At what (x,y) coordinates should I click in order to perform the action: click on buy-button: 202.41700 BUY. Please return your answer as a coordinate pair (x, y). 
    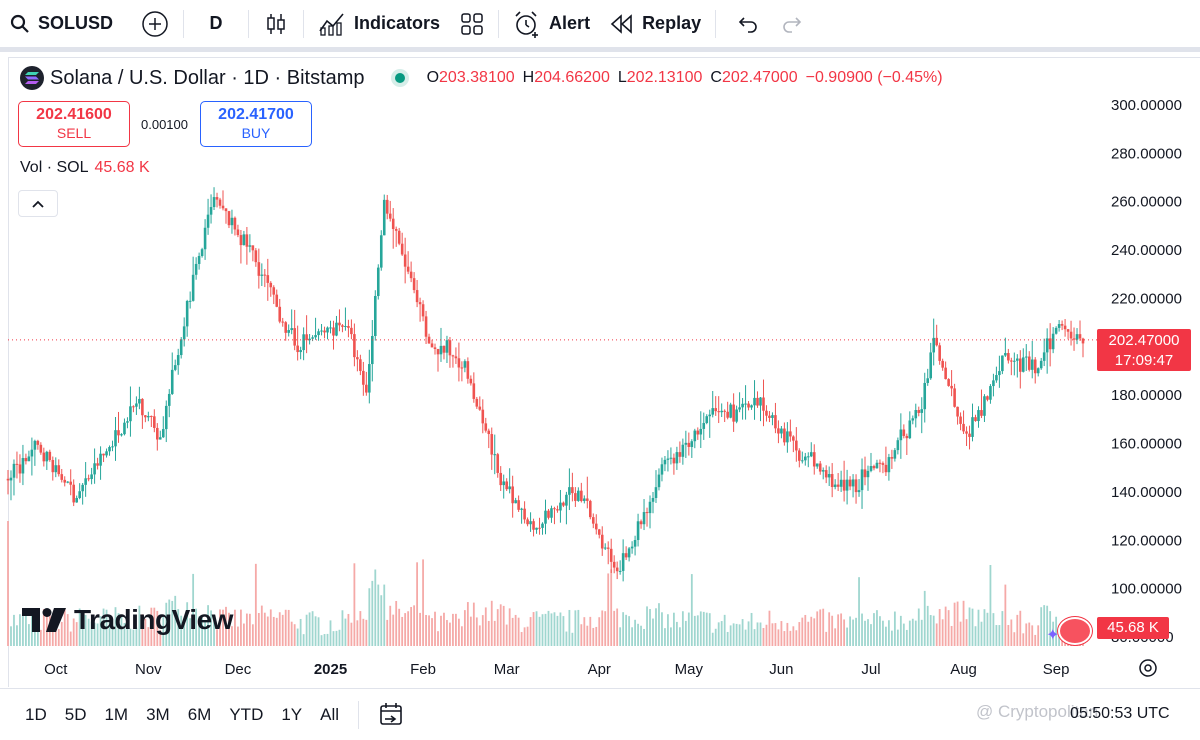
    Looking at the image, I should click on (256, 124).